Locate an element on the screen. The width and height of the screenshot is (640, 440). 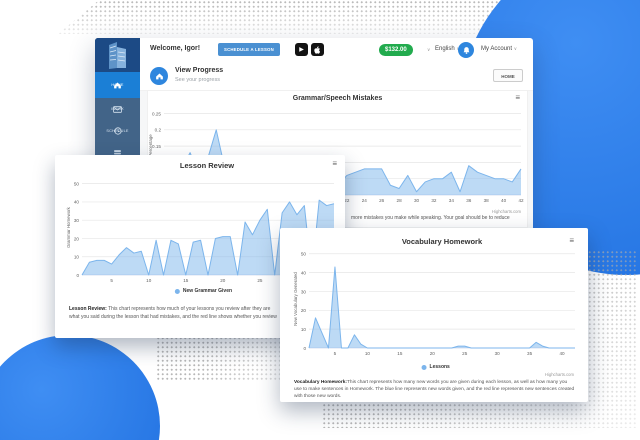
chart-legend: New Grammar Given is located at coordinates (203, 291).